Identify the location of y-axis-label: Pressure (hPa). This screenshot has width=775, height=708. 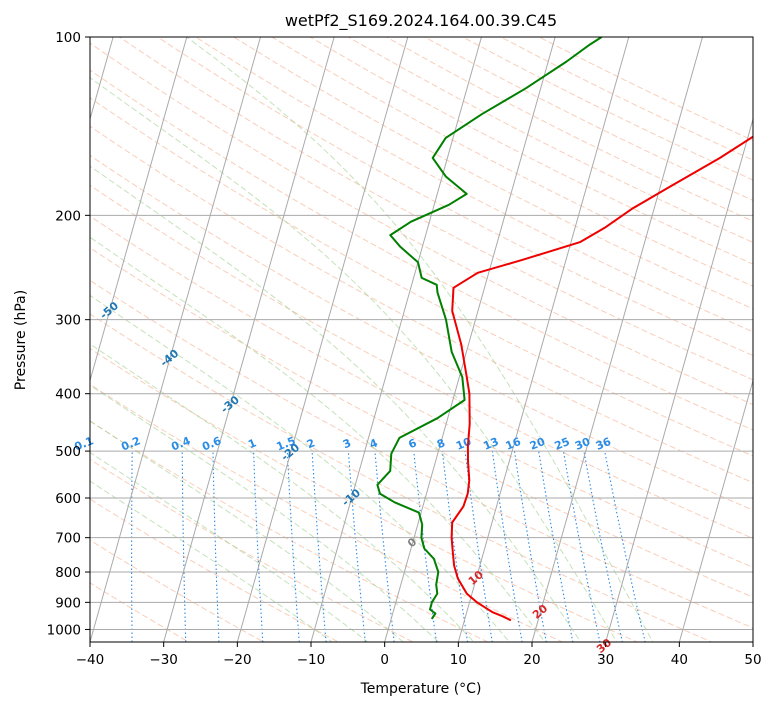
(21, 340).